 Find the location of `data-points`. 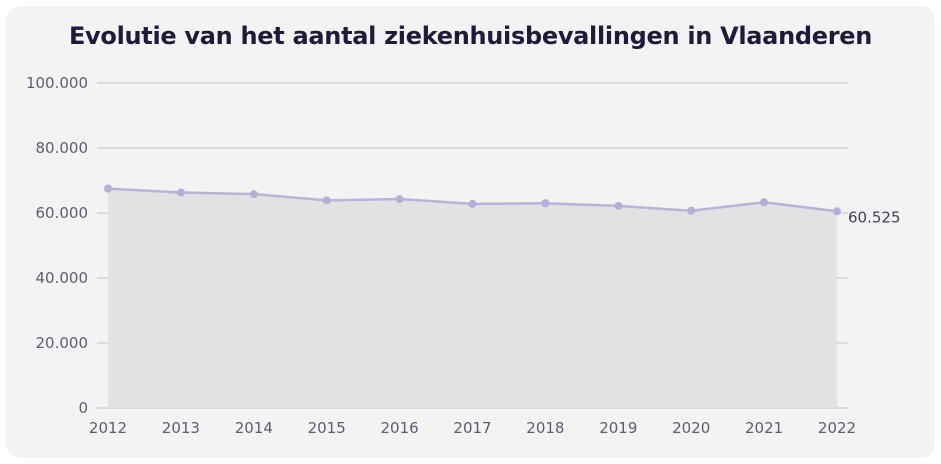

data-points is located at coordinates (472, 200).